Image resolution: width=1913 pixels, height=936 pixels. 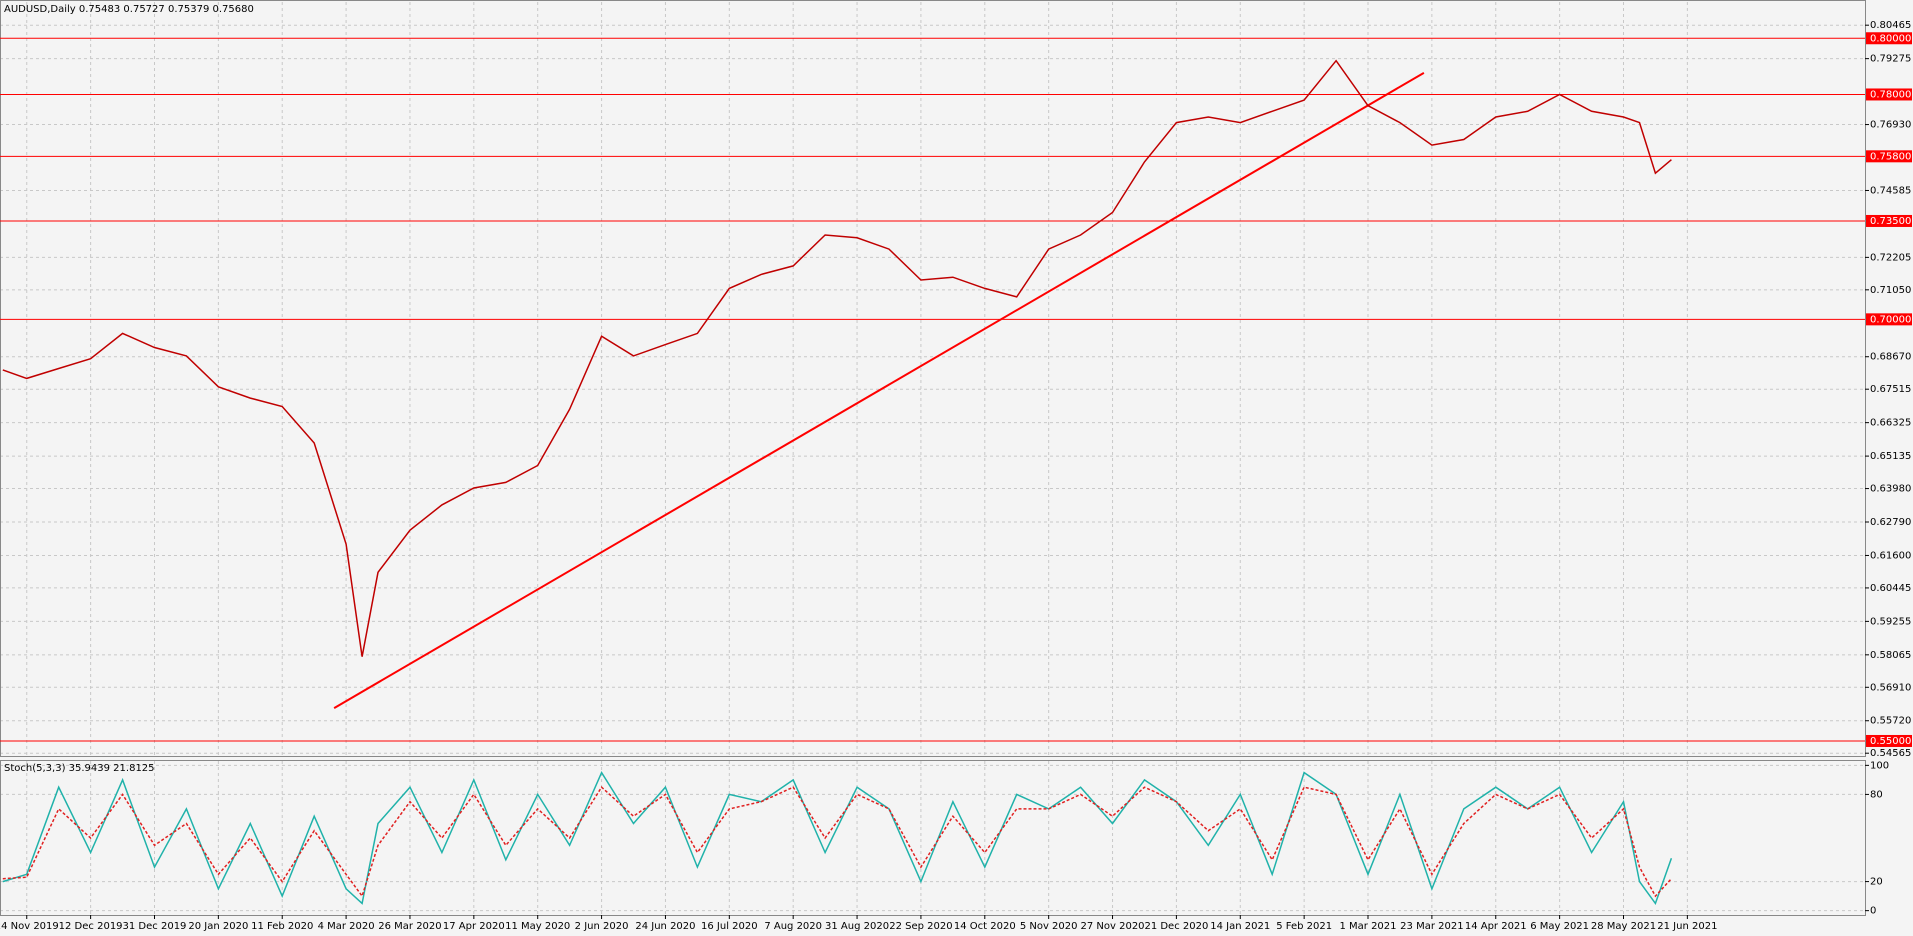 What do you see at coordinates (1890, 588) in the screenshot?
I see `y-tick-label: 0.60445` at bounding box center [1890, 588].